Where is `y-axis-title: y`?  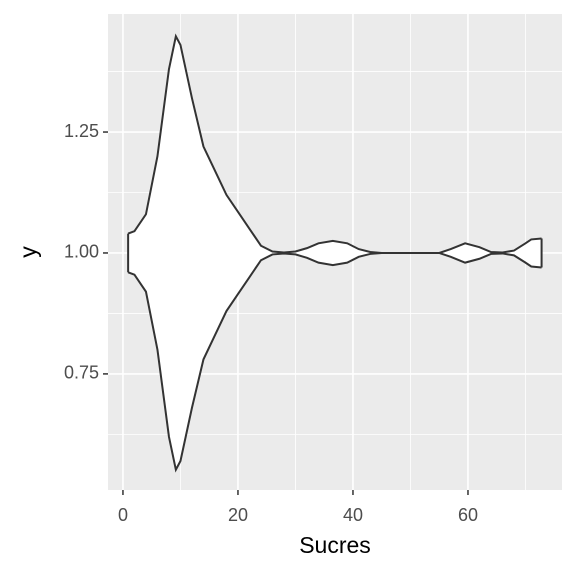 y-axis-title: y is located at coordinates (28, 252).